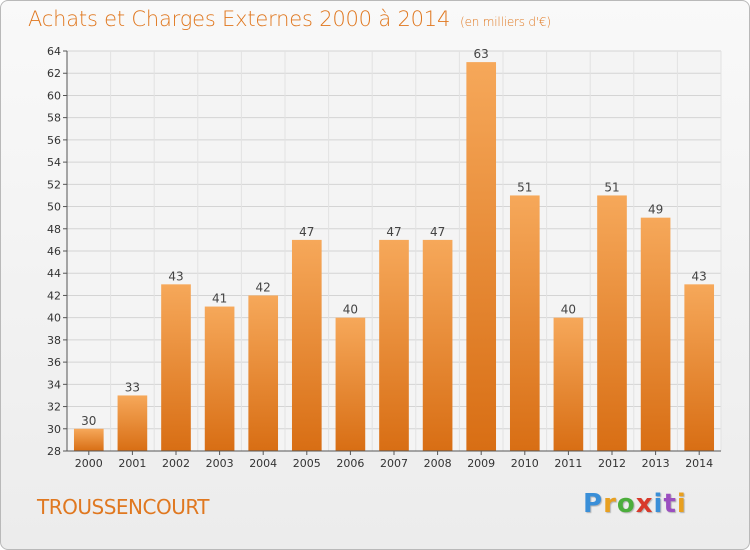  I want to click on logo-letter: P, so click(593, 504).